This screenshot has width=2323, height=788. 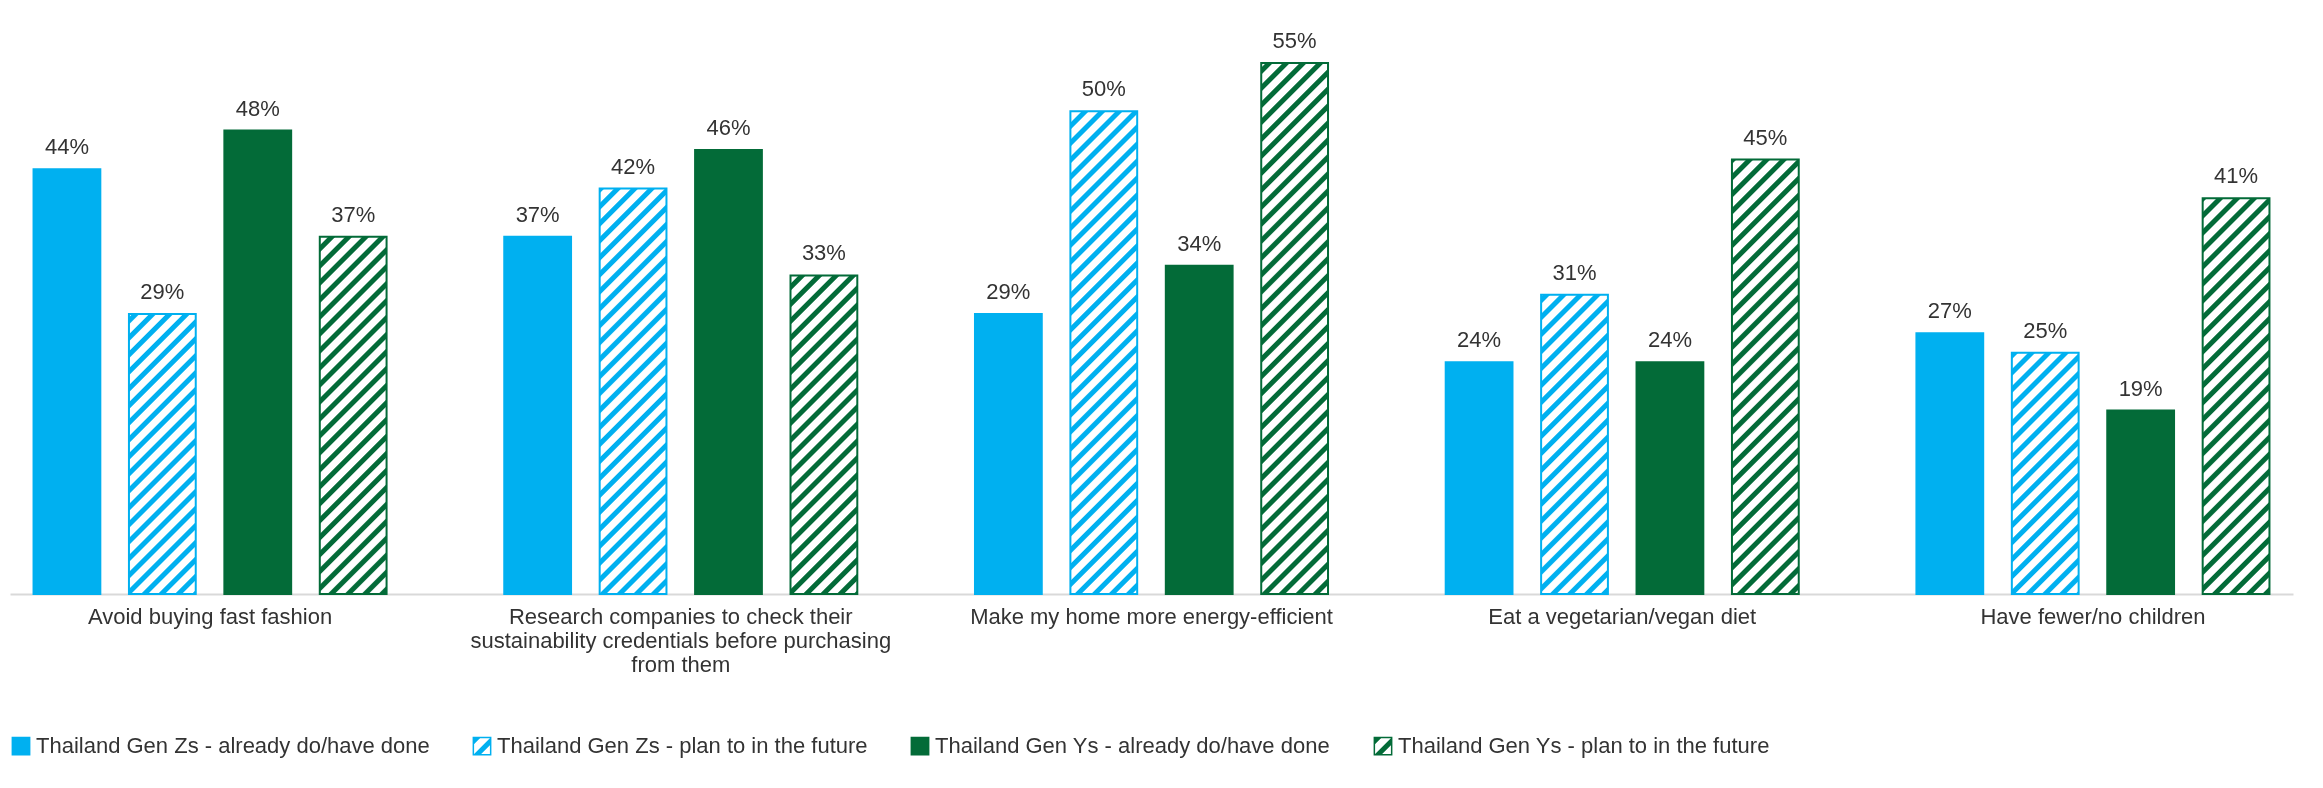 What do you see at coordinates (728, 127) in the screenshot?
I see `data-label: 46%` at bounding box center [728, 127].